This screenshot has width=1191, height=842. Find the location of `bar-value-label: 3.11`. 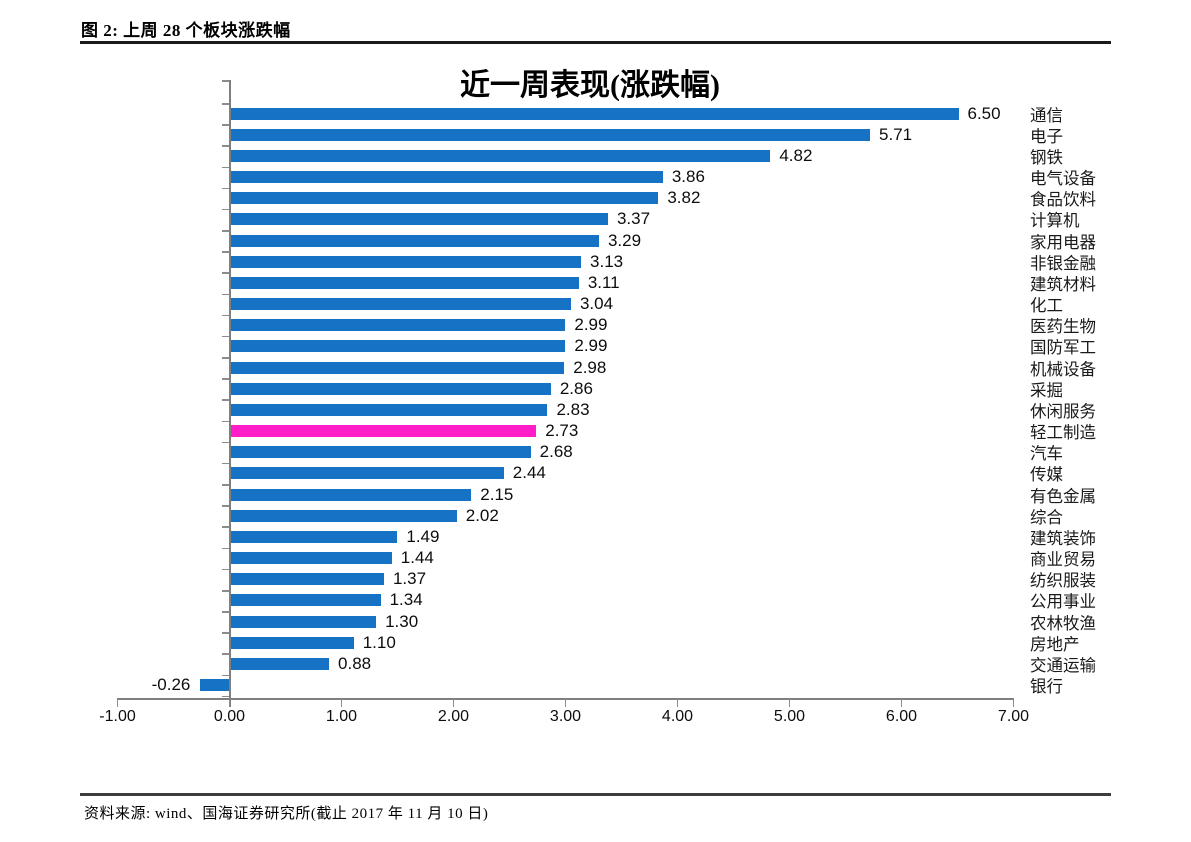

bar-value-label: 3.11 is located at coordinates (603, 282).